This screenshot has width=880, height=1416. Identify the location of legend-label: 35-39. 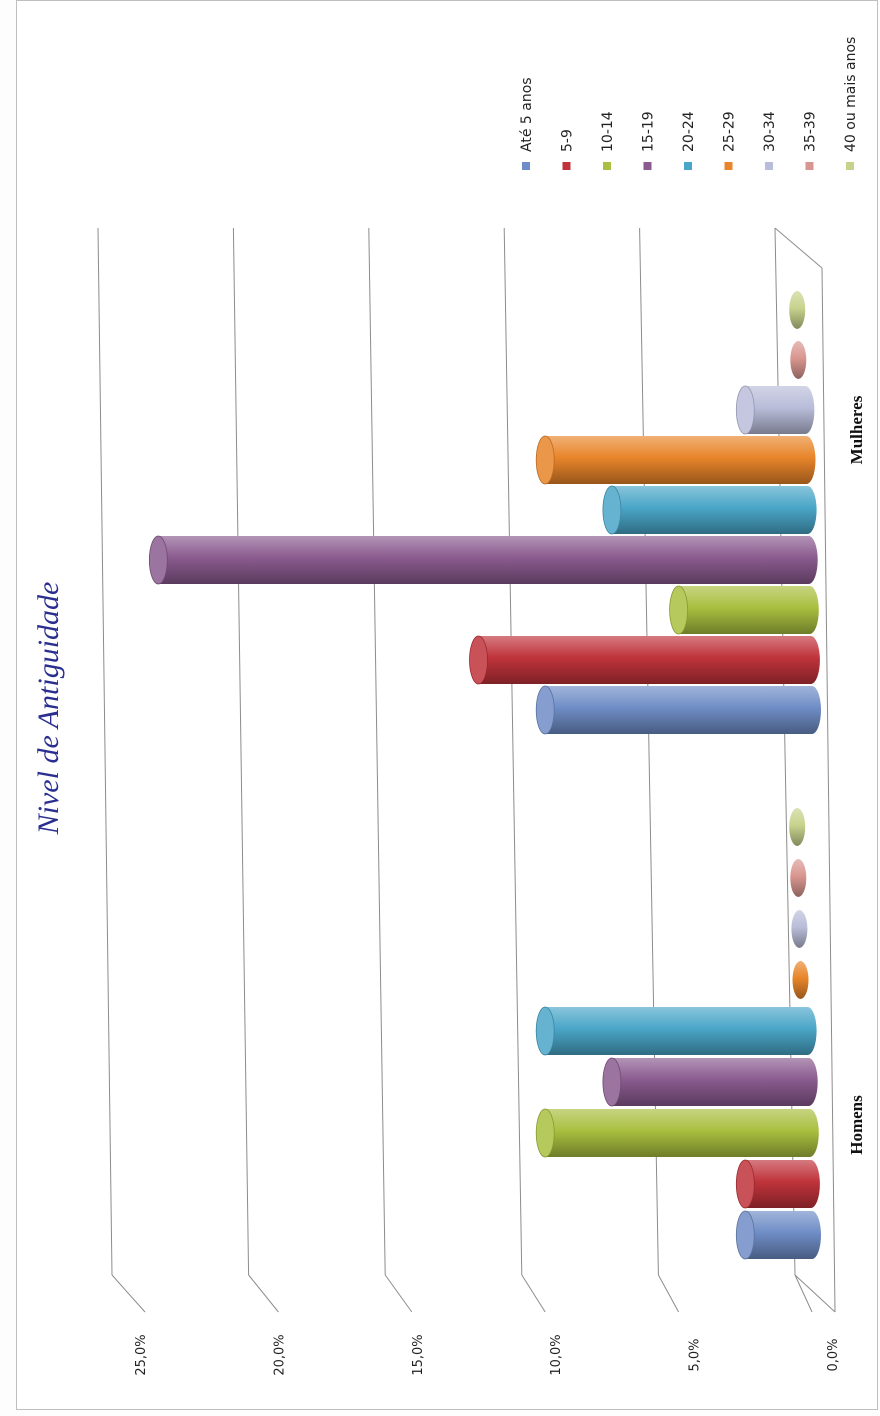
(811, 131).